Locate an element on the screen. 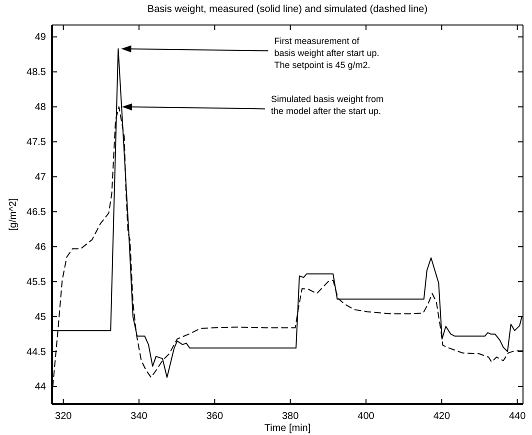 This screenshot has height=435, width=532. y-tick-label: 45.5 is located at coordinates (36, 282).